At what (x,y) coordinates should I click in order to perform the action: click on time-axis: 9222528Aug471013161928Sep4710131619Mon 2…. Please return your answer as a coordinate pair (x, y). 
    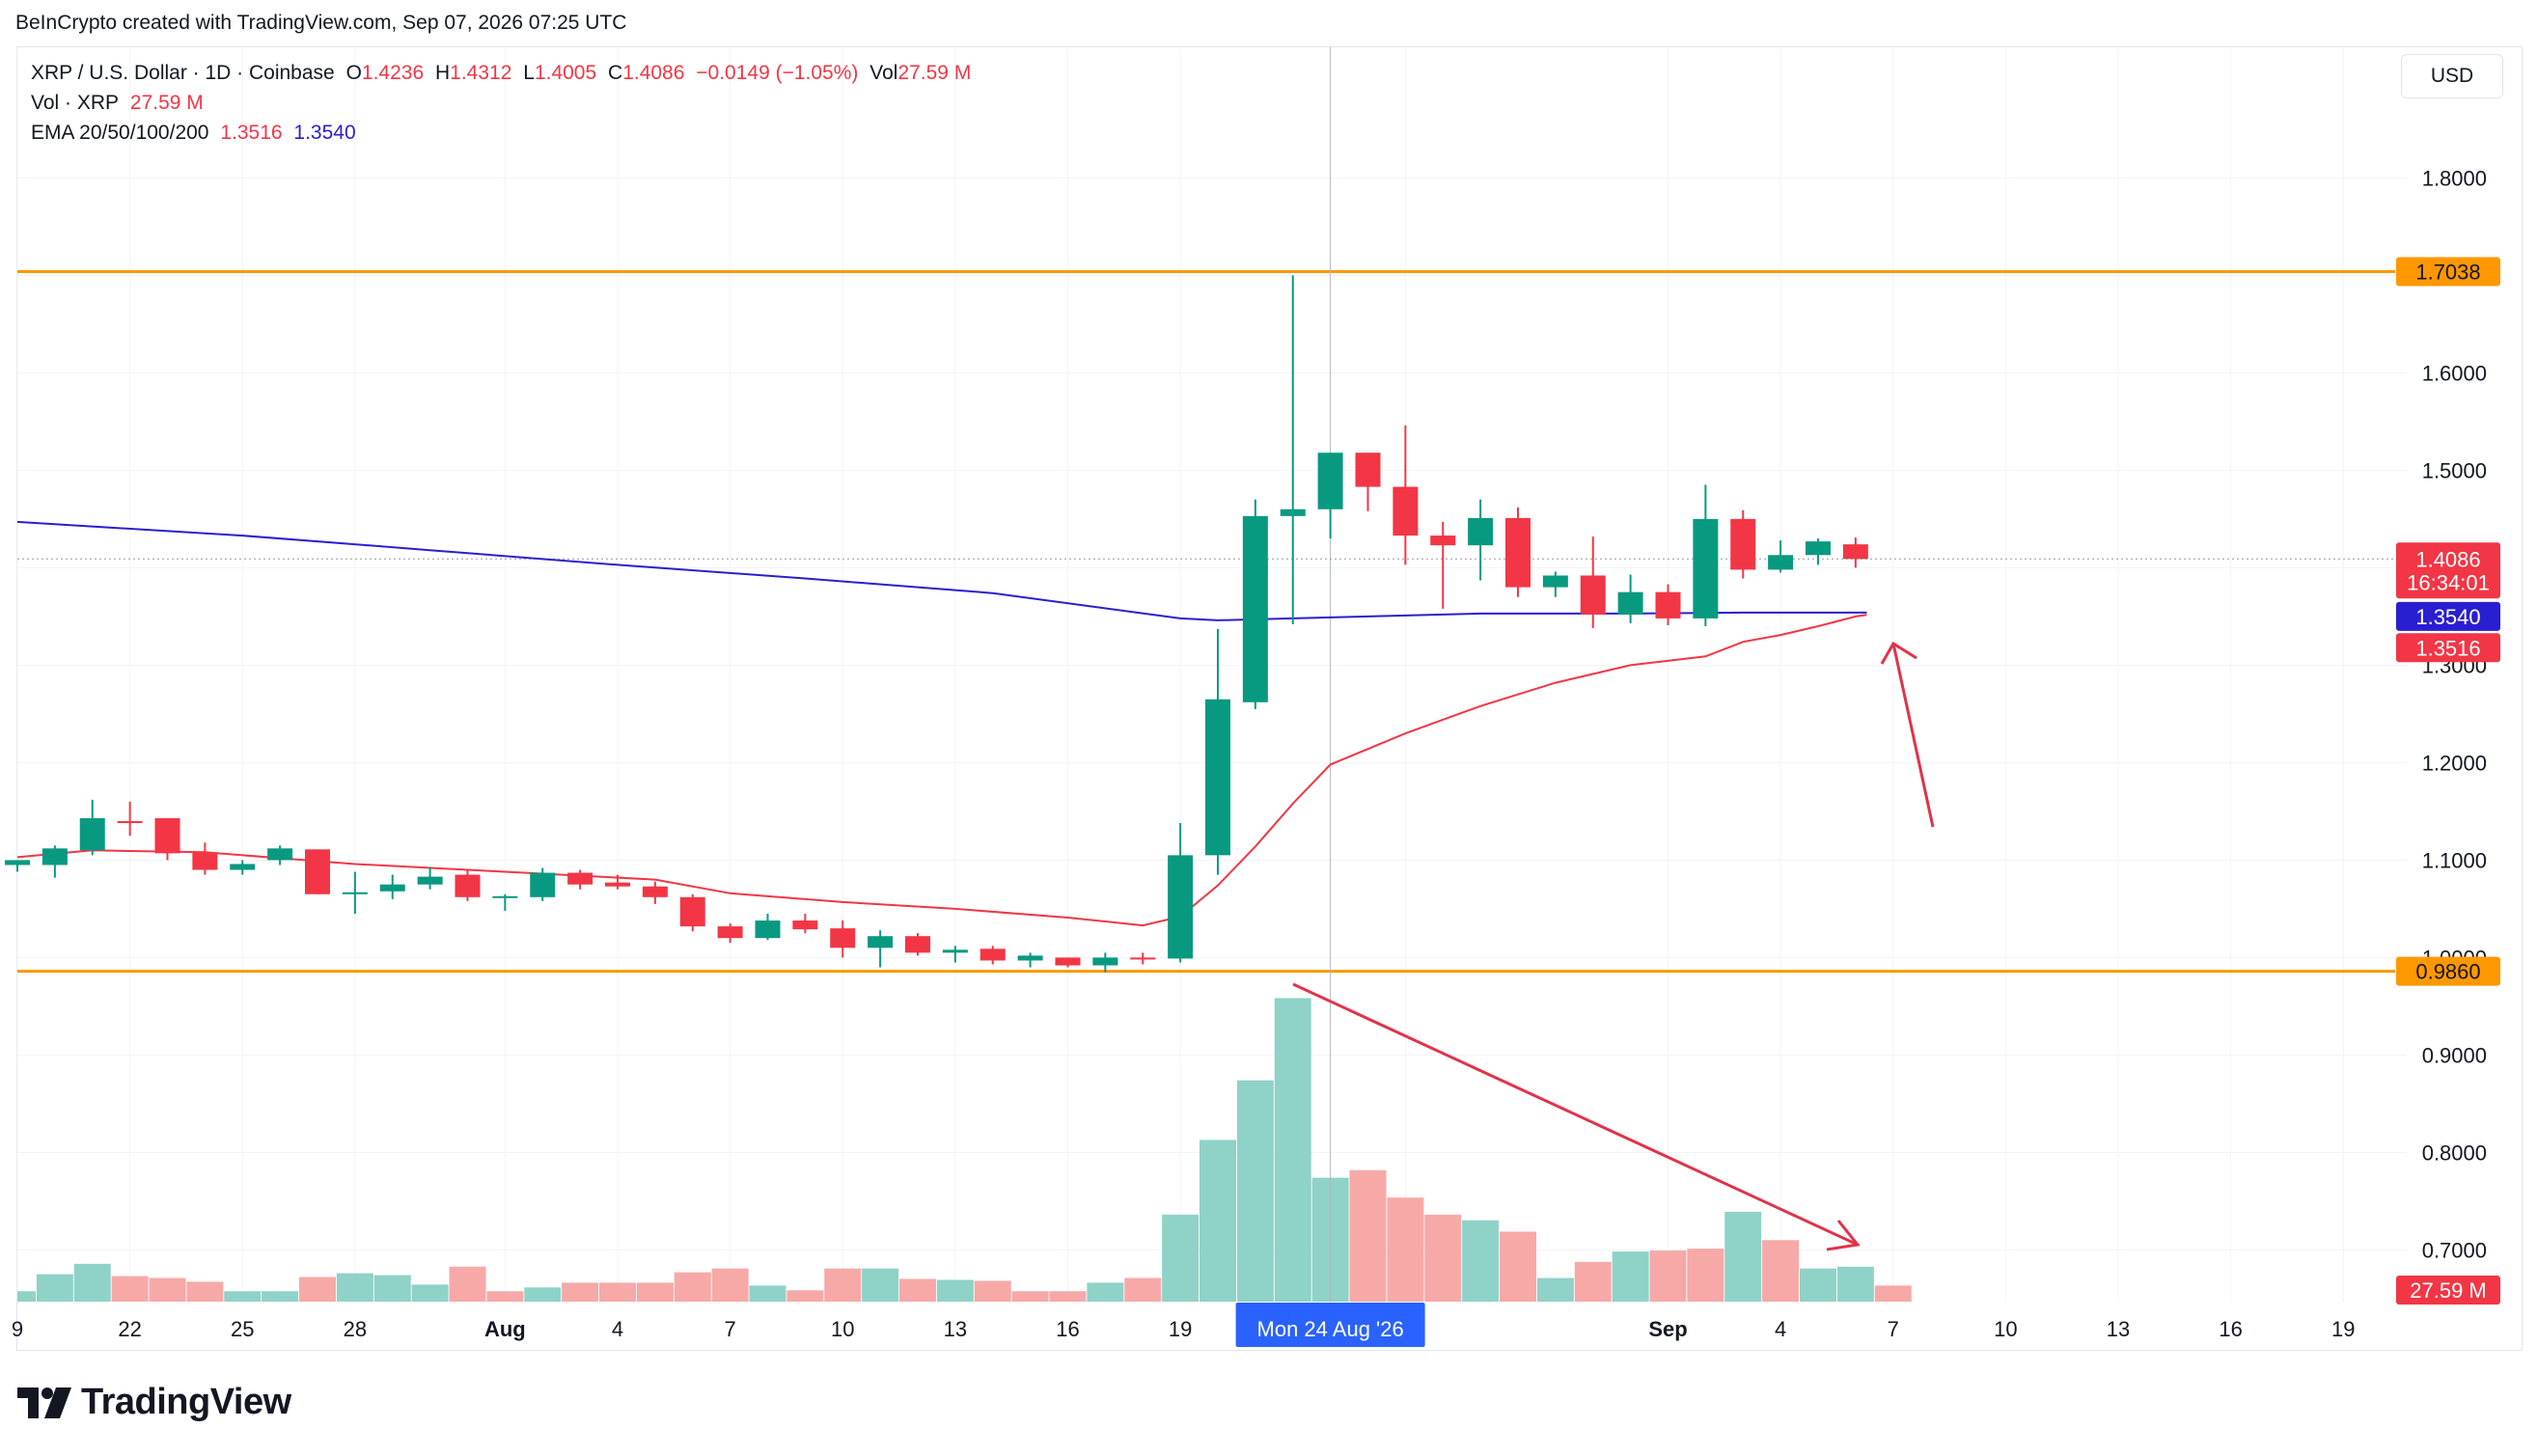
    Looking at the image, I should click on (1183, 1325).